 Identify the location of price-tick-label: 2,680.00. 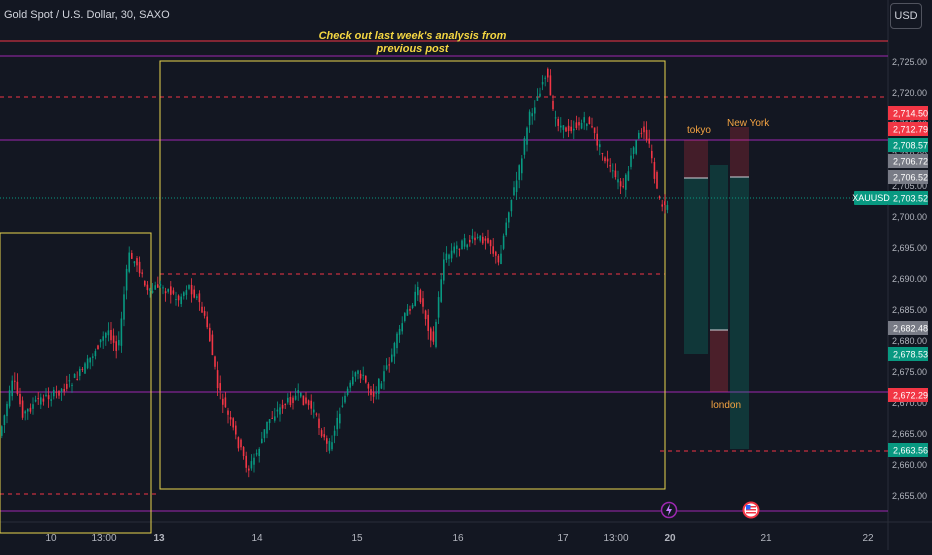
(909, 341).